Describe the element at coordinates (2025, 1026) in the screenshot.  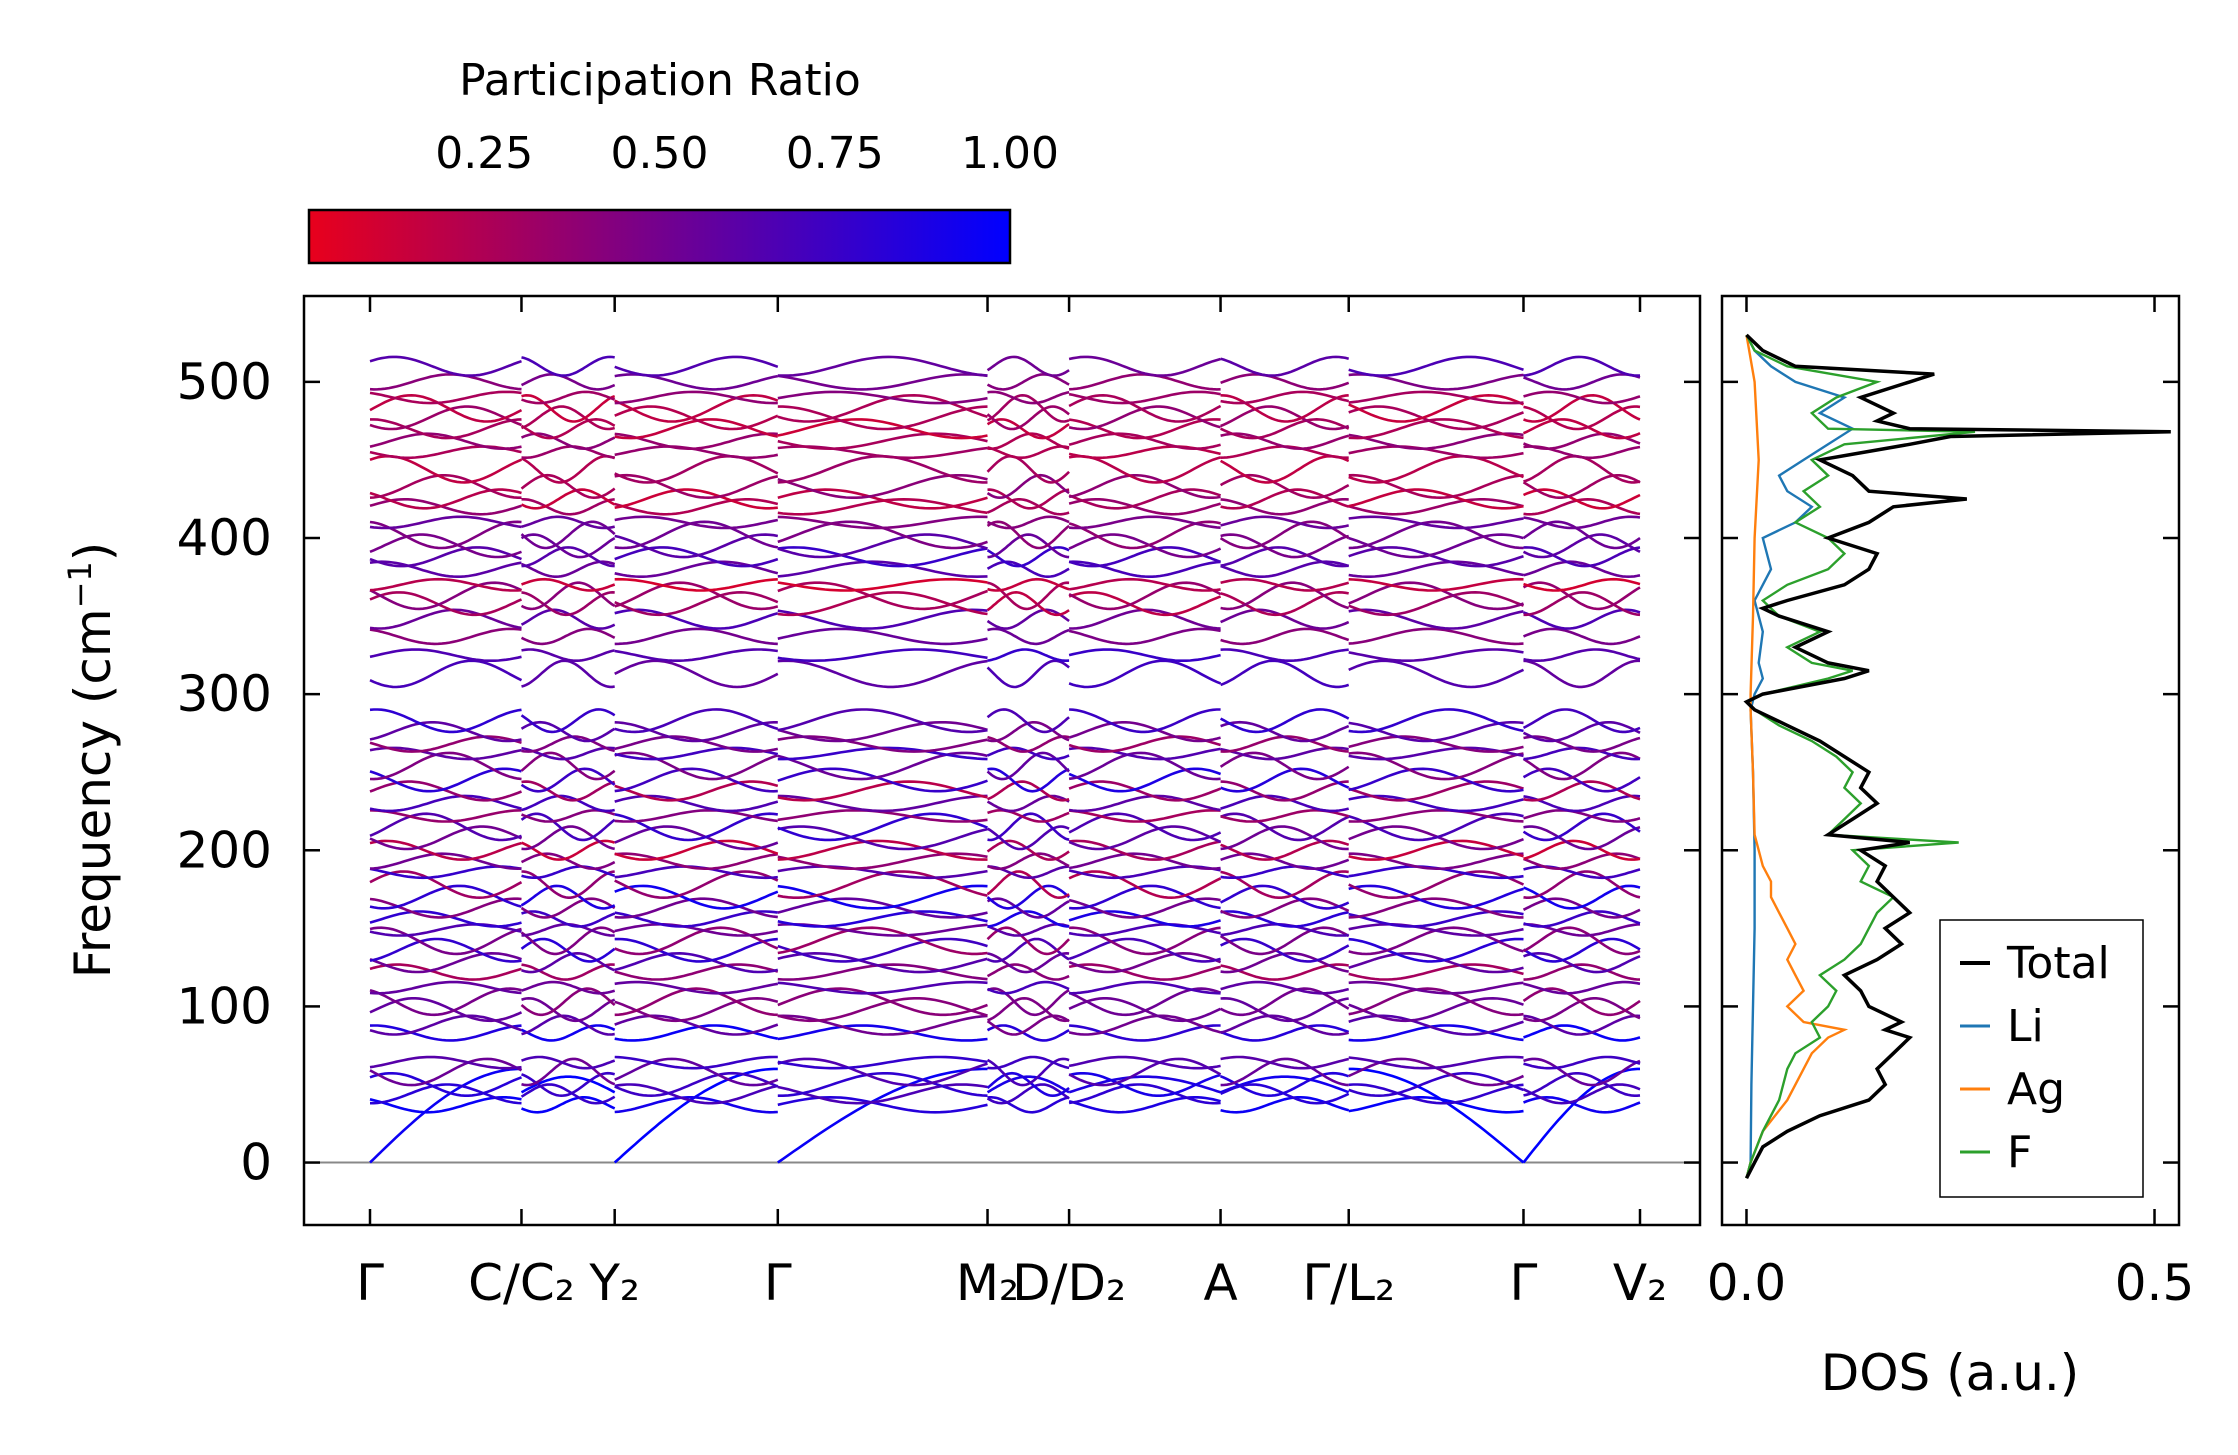
I see `legend-label: Li` at that location.